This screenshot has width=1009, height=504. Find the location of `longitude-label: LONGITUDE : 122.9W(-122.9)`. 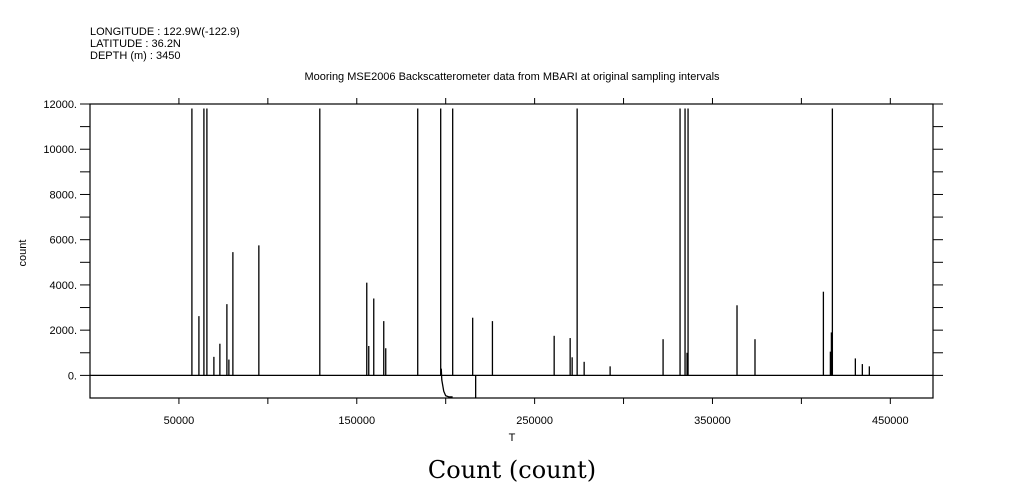

longitude-label: LONGITUDE : 122.9W(-122.9) is located at coordinates (165, 32).